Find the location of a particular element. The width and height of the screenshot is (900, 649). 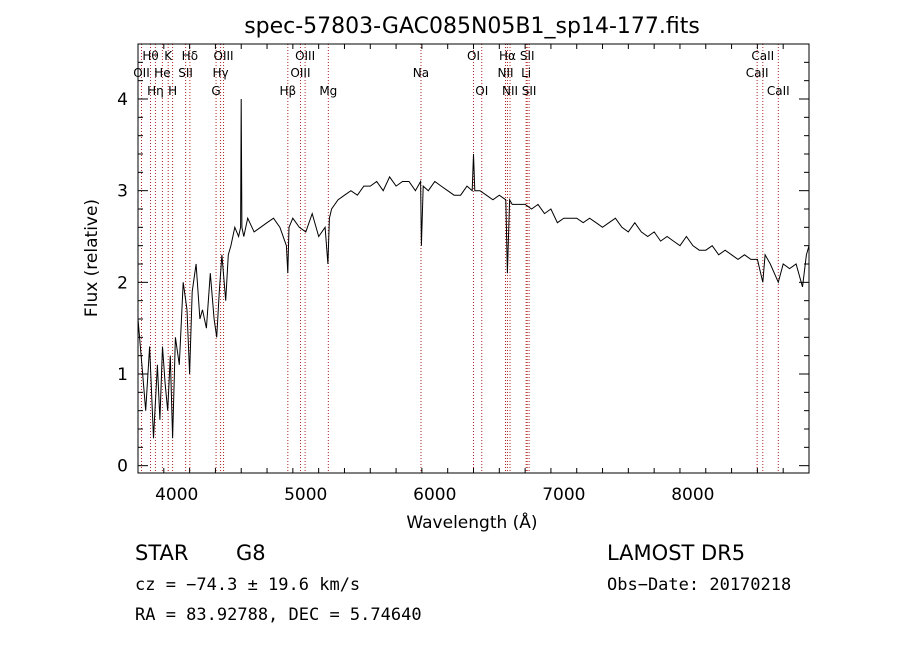

spectral-line-label: He is located at coordinates (162, 73).